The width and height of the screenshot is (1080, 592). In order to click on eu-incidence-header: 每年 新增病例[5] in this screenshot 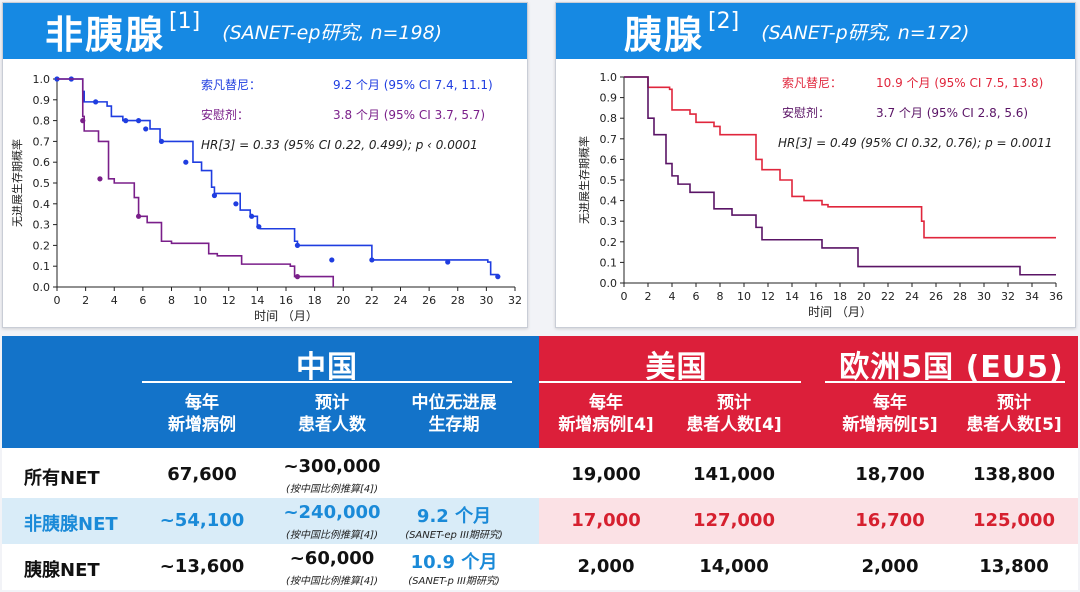, I will do `click(890, 414)`.